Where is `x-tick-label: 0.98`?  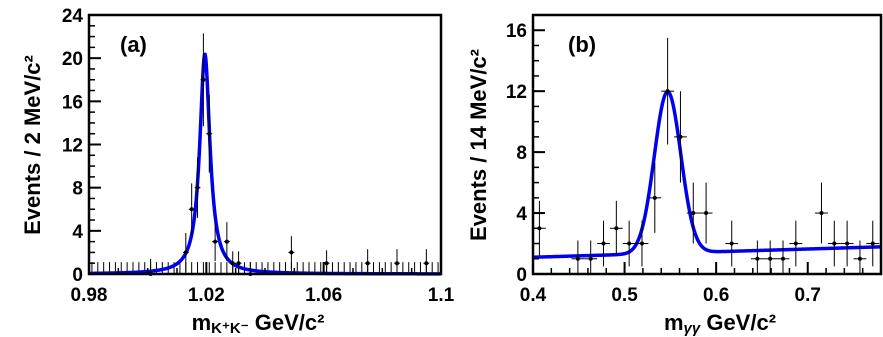 x-tick-label: 0.98 is located at coordinates (89, 295).